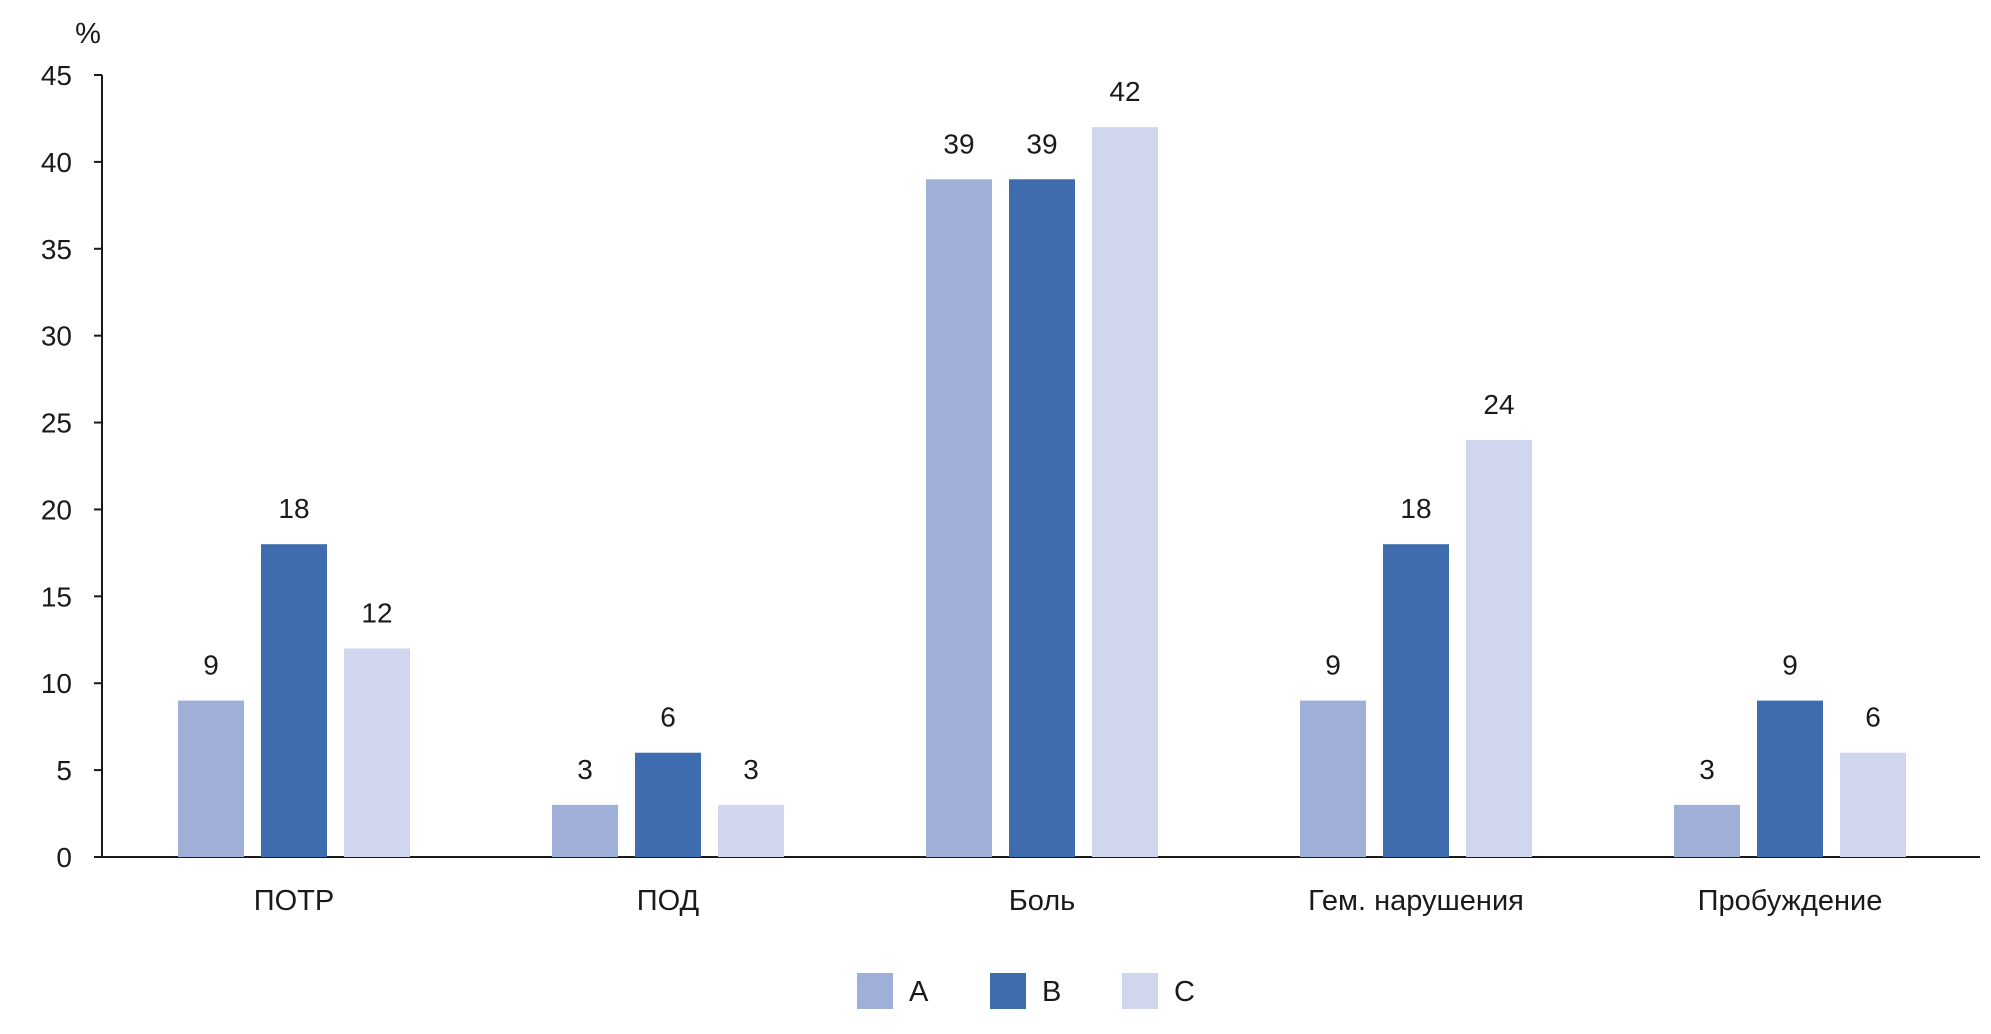 This screenshot has height=1034, width=1991. What do you see at coordinates (88, 34) in the screenshot?
I see `y-axis-unit-label: %` at bounding box center [88, 34].